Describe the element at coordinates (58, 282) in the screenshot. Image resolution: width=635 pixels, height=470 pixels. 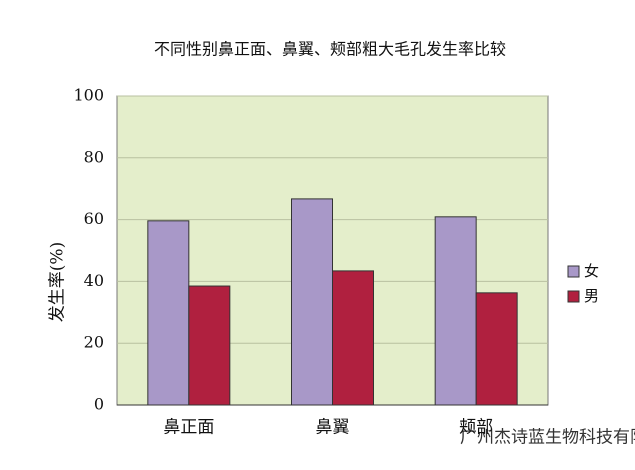
I see `y-axis-label: 发生率(%)` at that location.